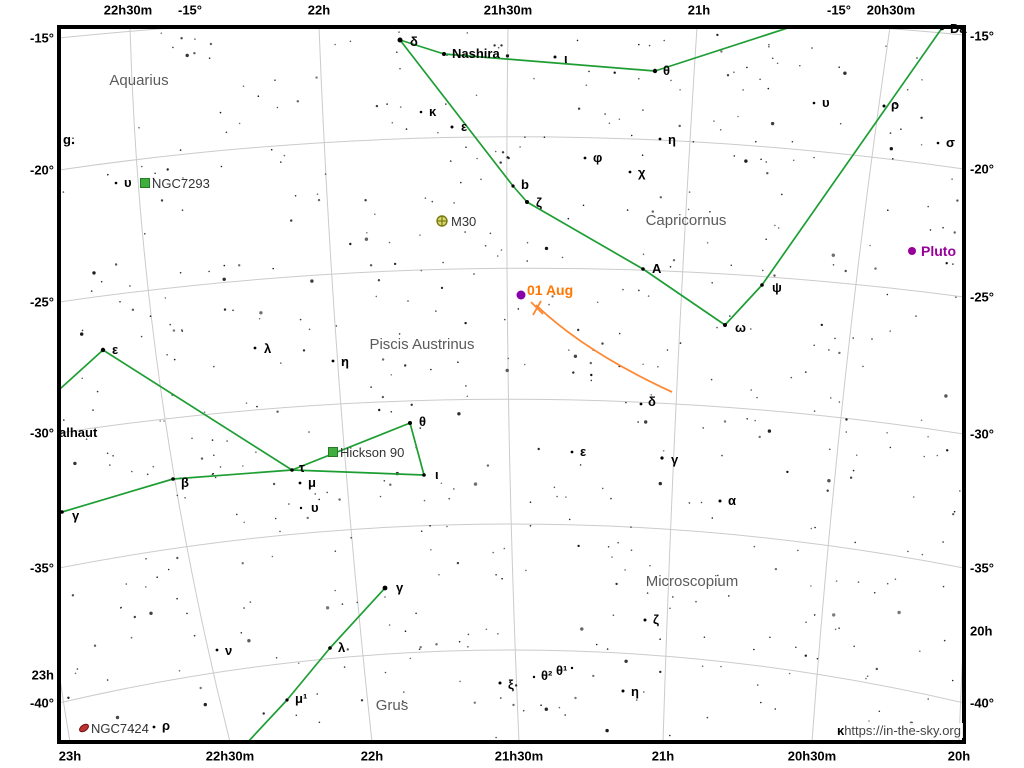 The width and height of the screenshot is (1024, 768). I want to click on axis-label-right-20h: 20h, so click(981, 631).